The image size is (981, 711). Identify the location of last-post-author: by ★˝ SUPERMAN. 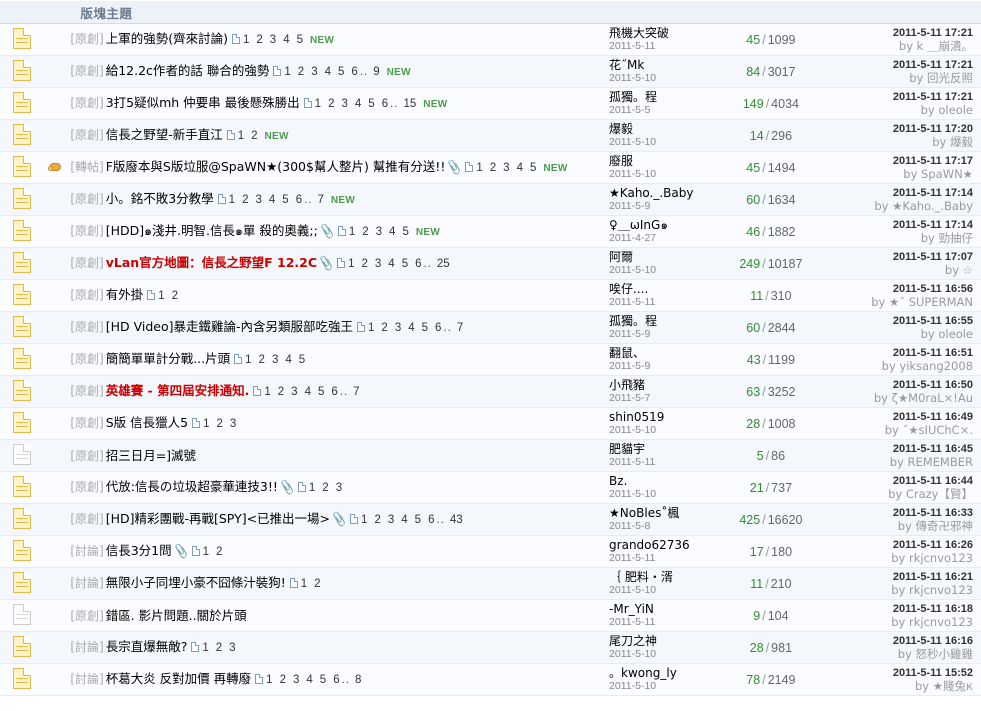
(922, 302).